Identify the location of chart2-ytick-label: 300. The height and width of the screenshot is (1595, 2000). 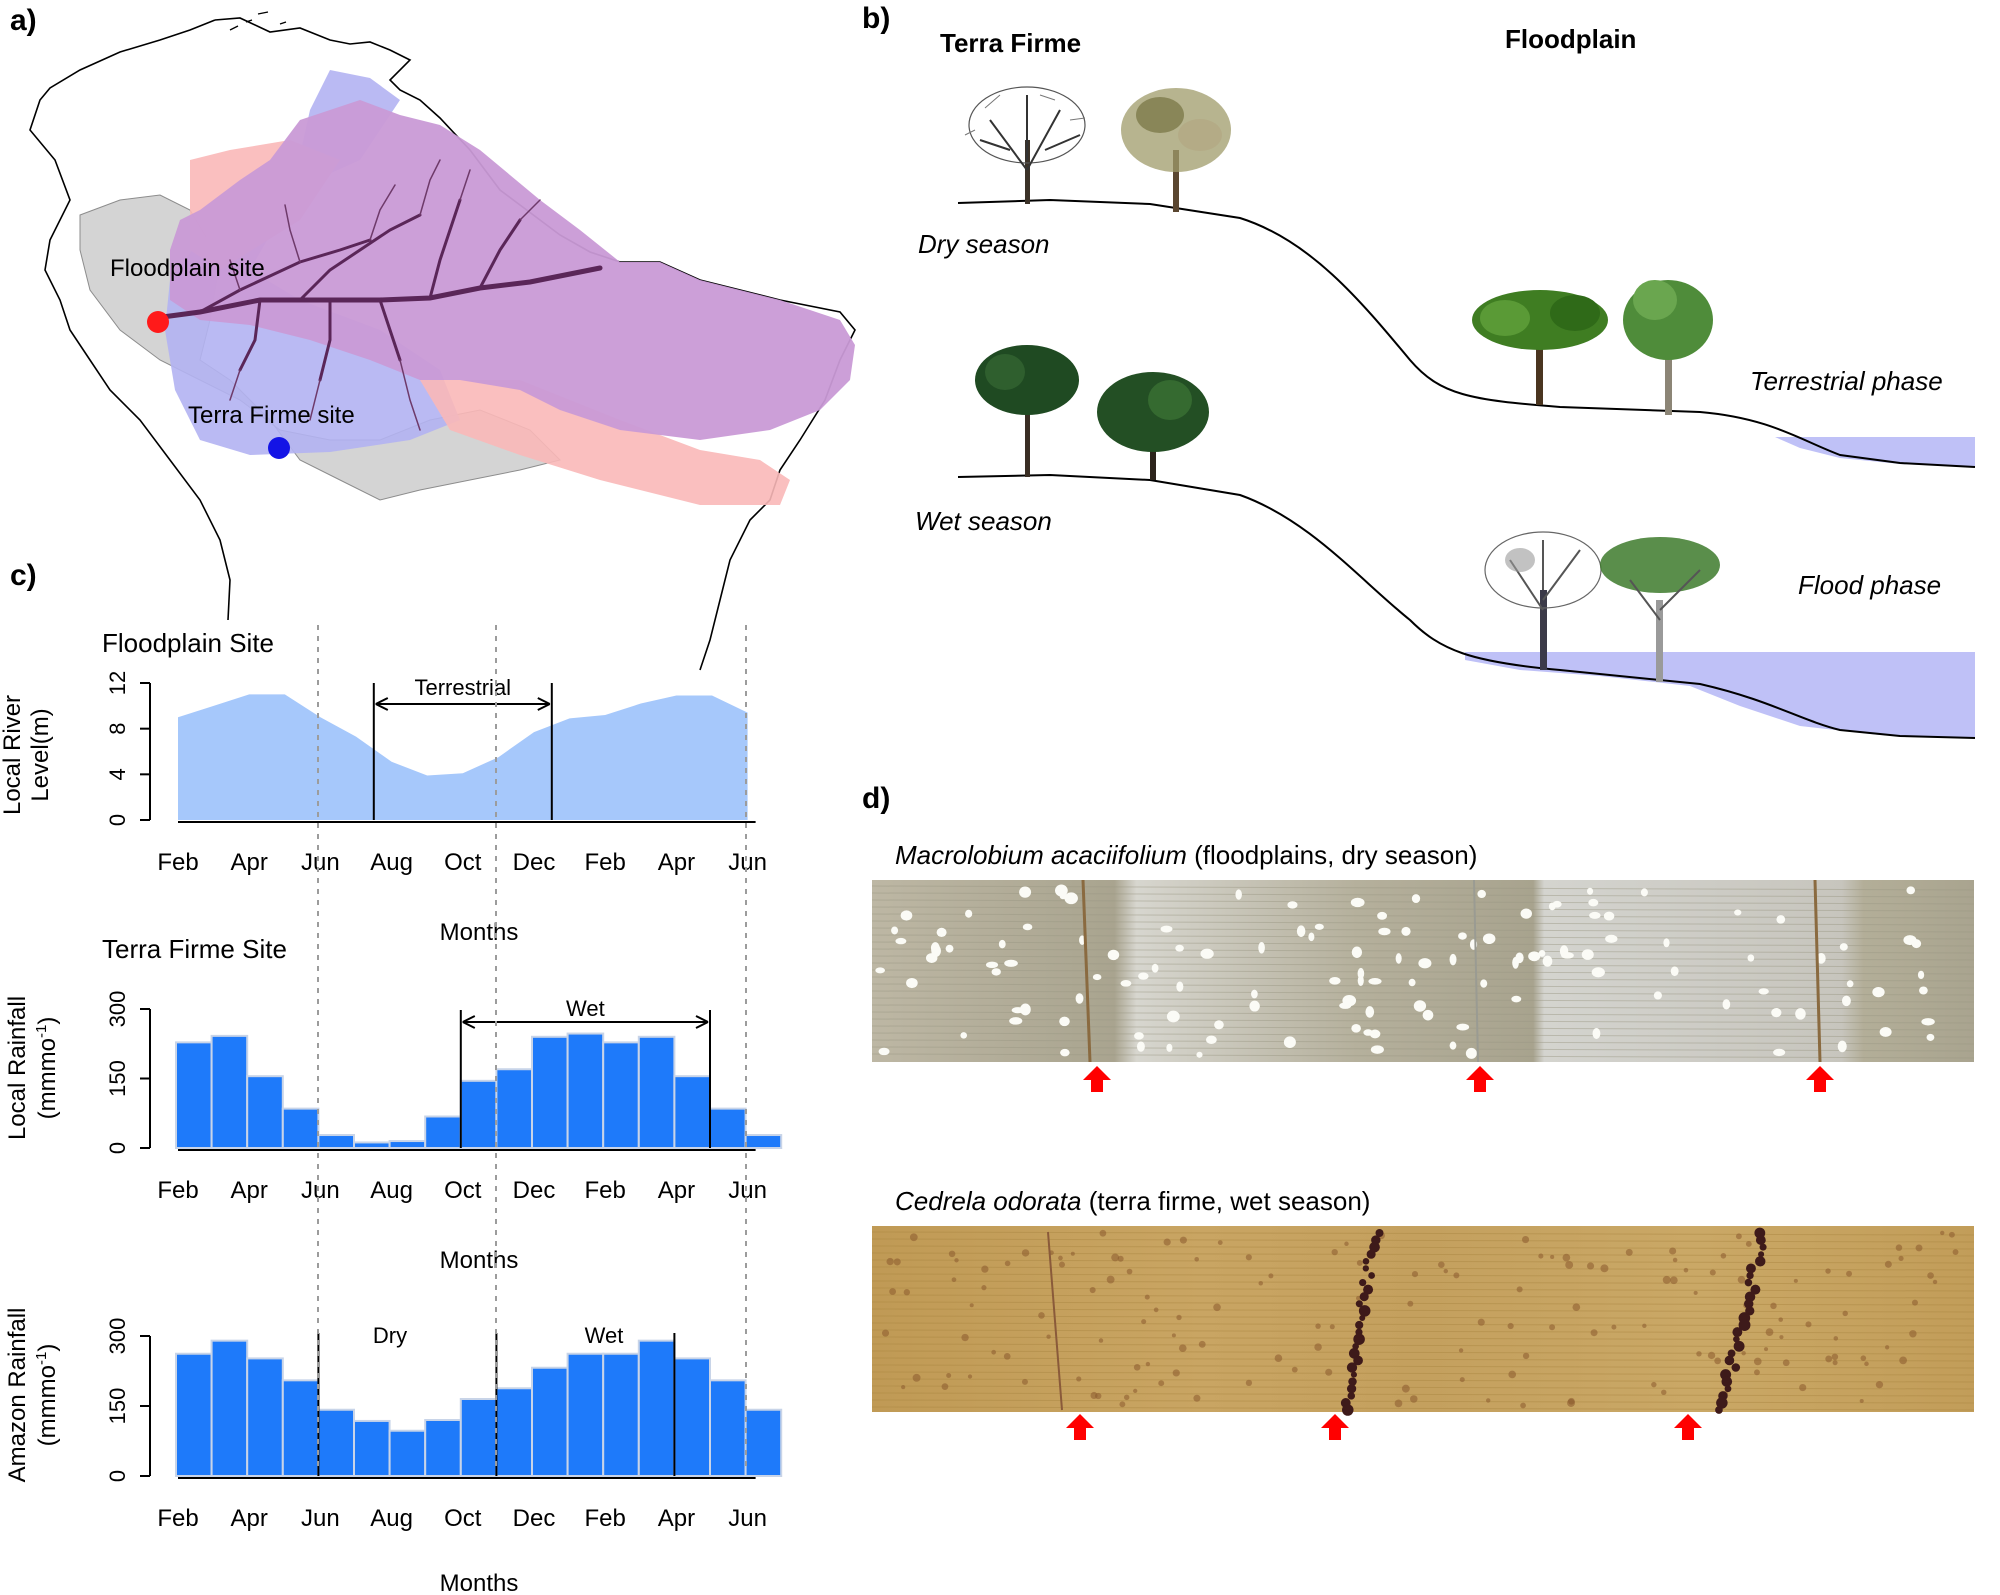
(117, 1009).